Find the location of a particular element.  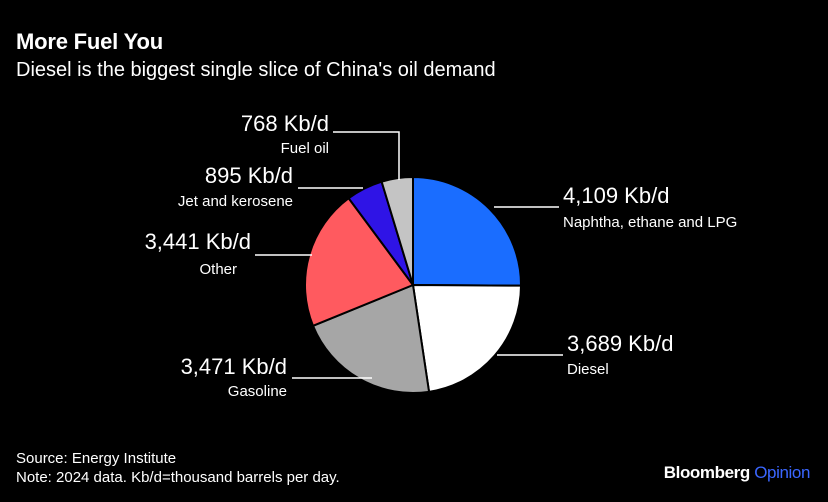

value-label-jet-and-kerosene: 895 Kb/d is located at coordinates (249, 175).